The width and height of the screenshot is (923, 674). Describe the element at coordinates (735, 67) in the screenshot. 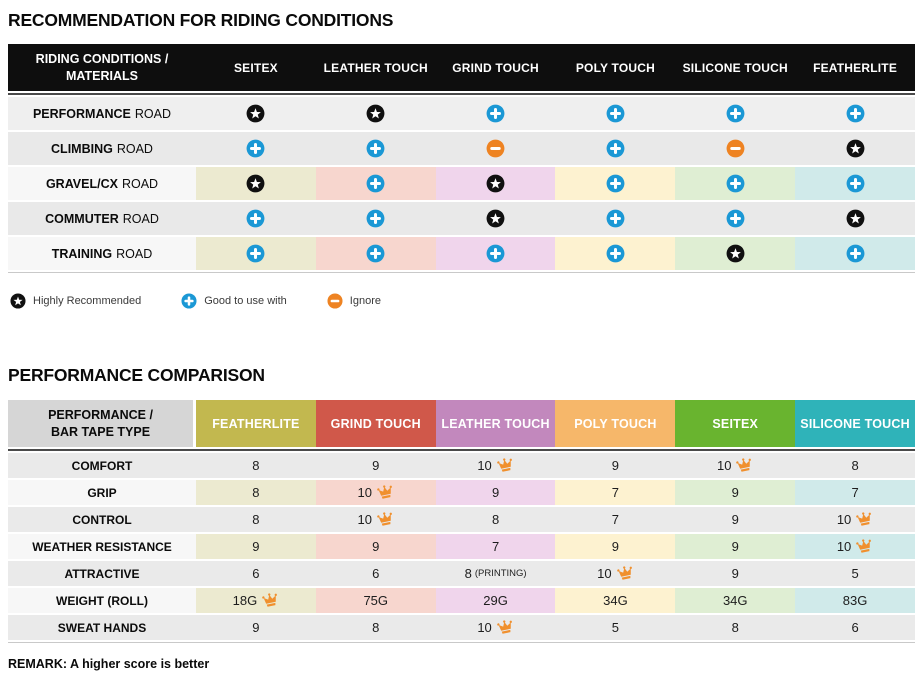

I see `table1-column-header: SILICONE TOUCH` at that location.